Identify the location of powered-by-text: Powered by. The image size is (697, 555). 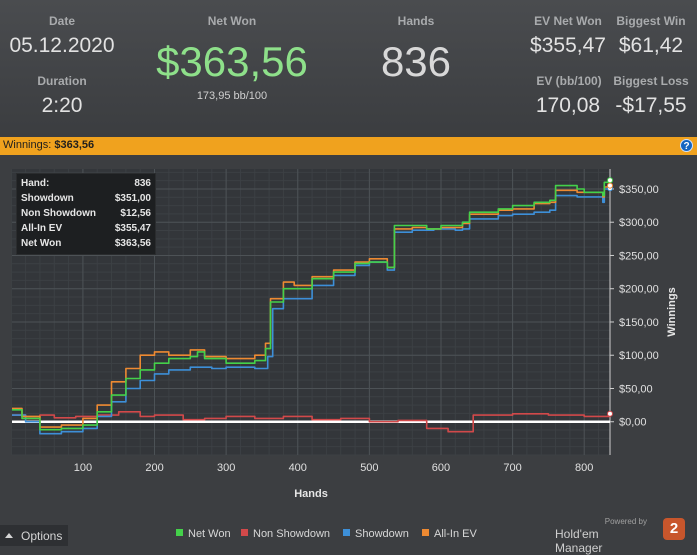
(625, 521).